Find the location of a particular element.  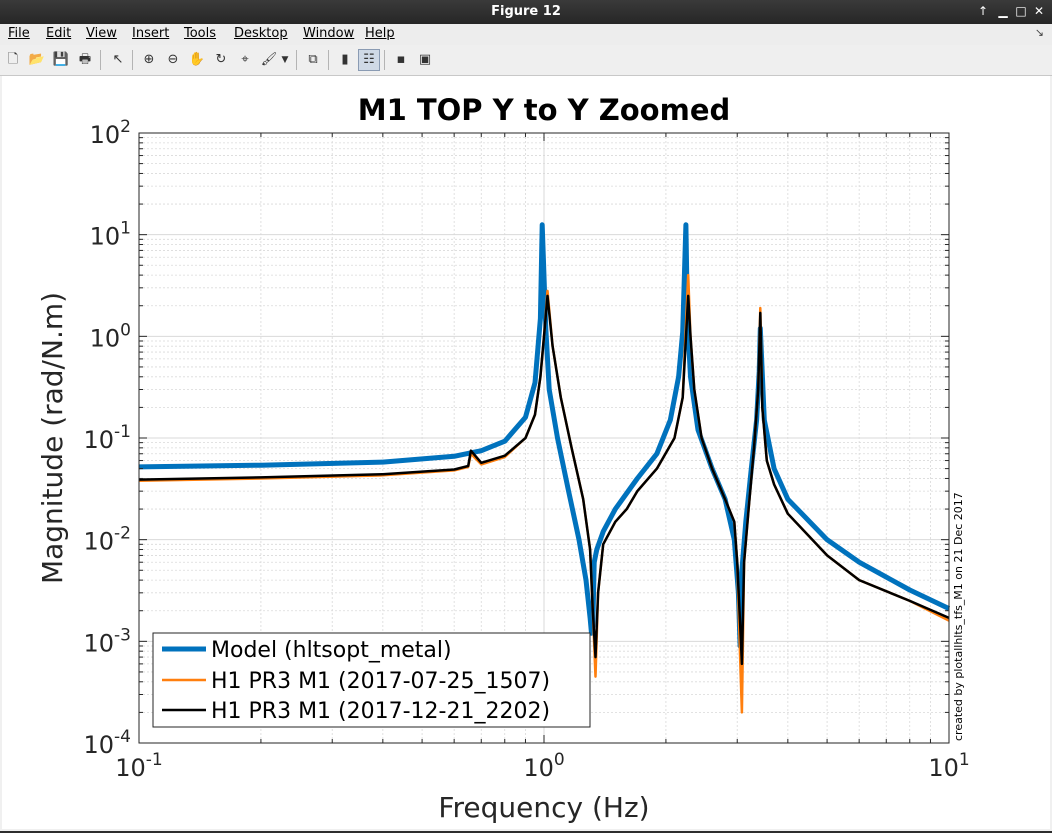

open-file-icon: 📂 is located at coordinates (37, 59).